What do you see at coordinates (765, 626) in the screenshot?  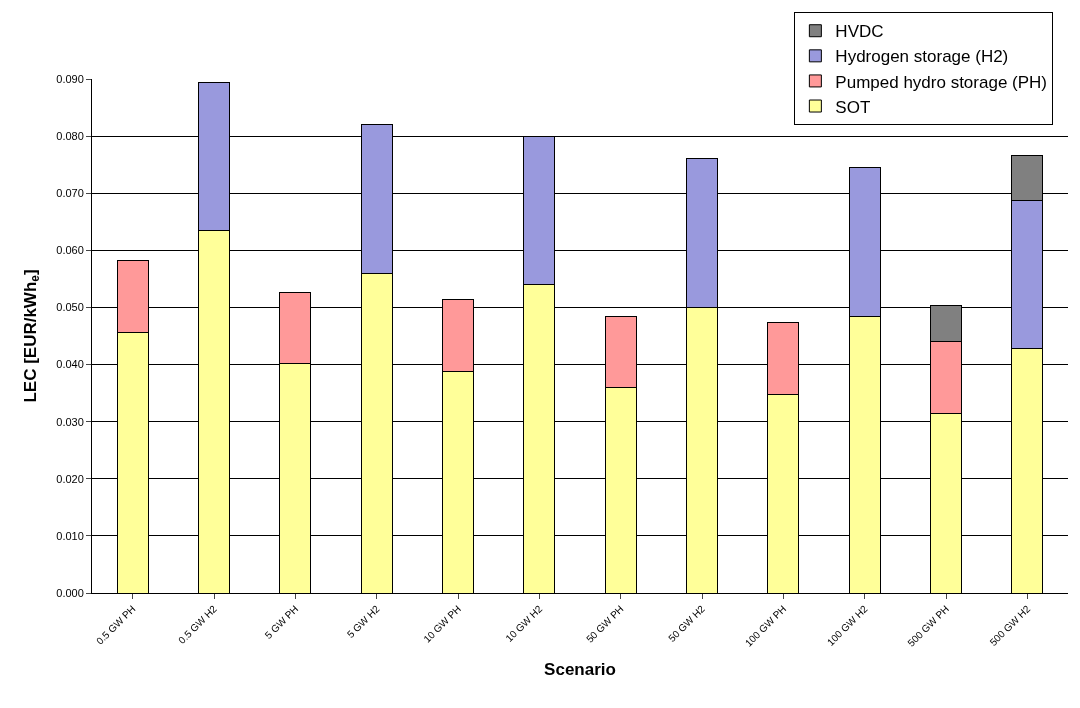 I see `x-tick-label: 100 GW PH` at bounding box center [765, 626].